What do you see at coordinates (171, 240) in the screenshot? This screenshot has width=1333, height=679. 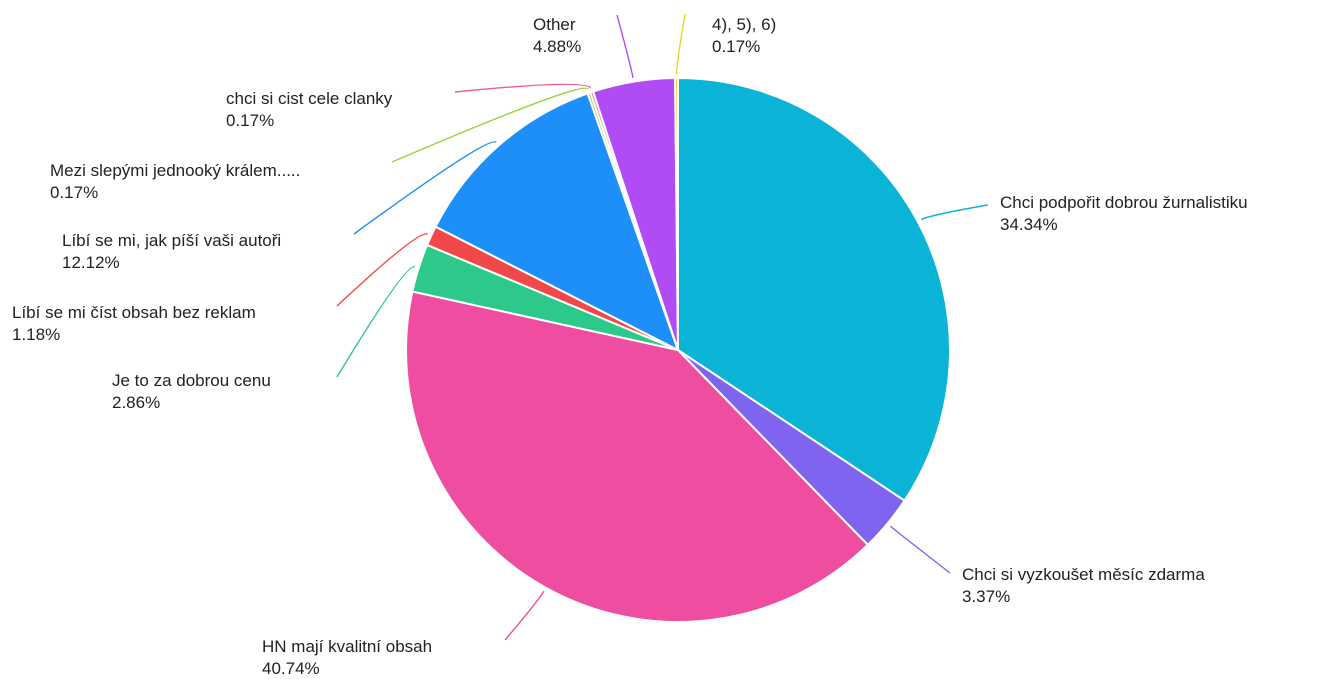 I see `slice-label: Líbí se mi, jak píší vaši autoři` at bounding box center [171, 240].